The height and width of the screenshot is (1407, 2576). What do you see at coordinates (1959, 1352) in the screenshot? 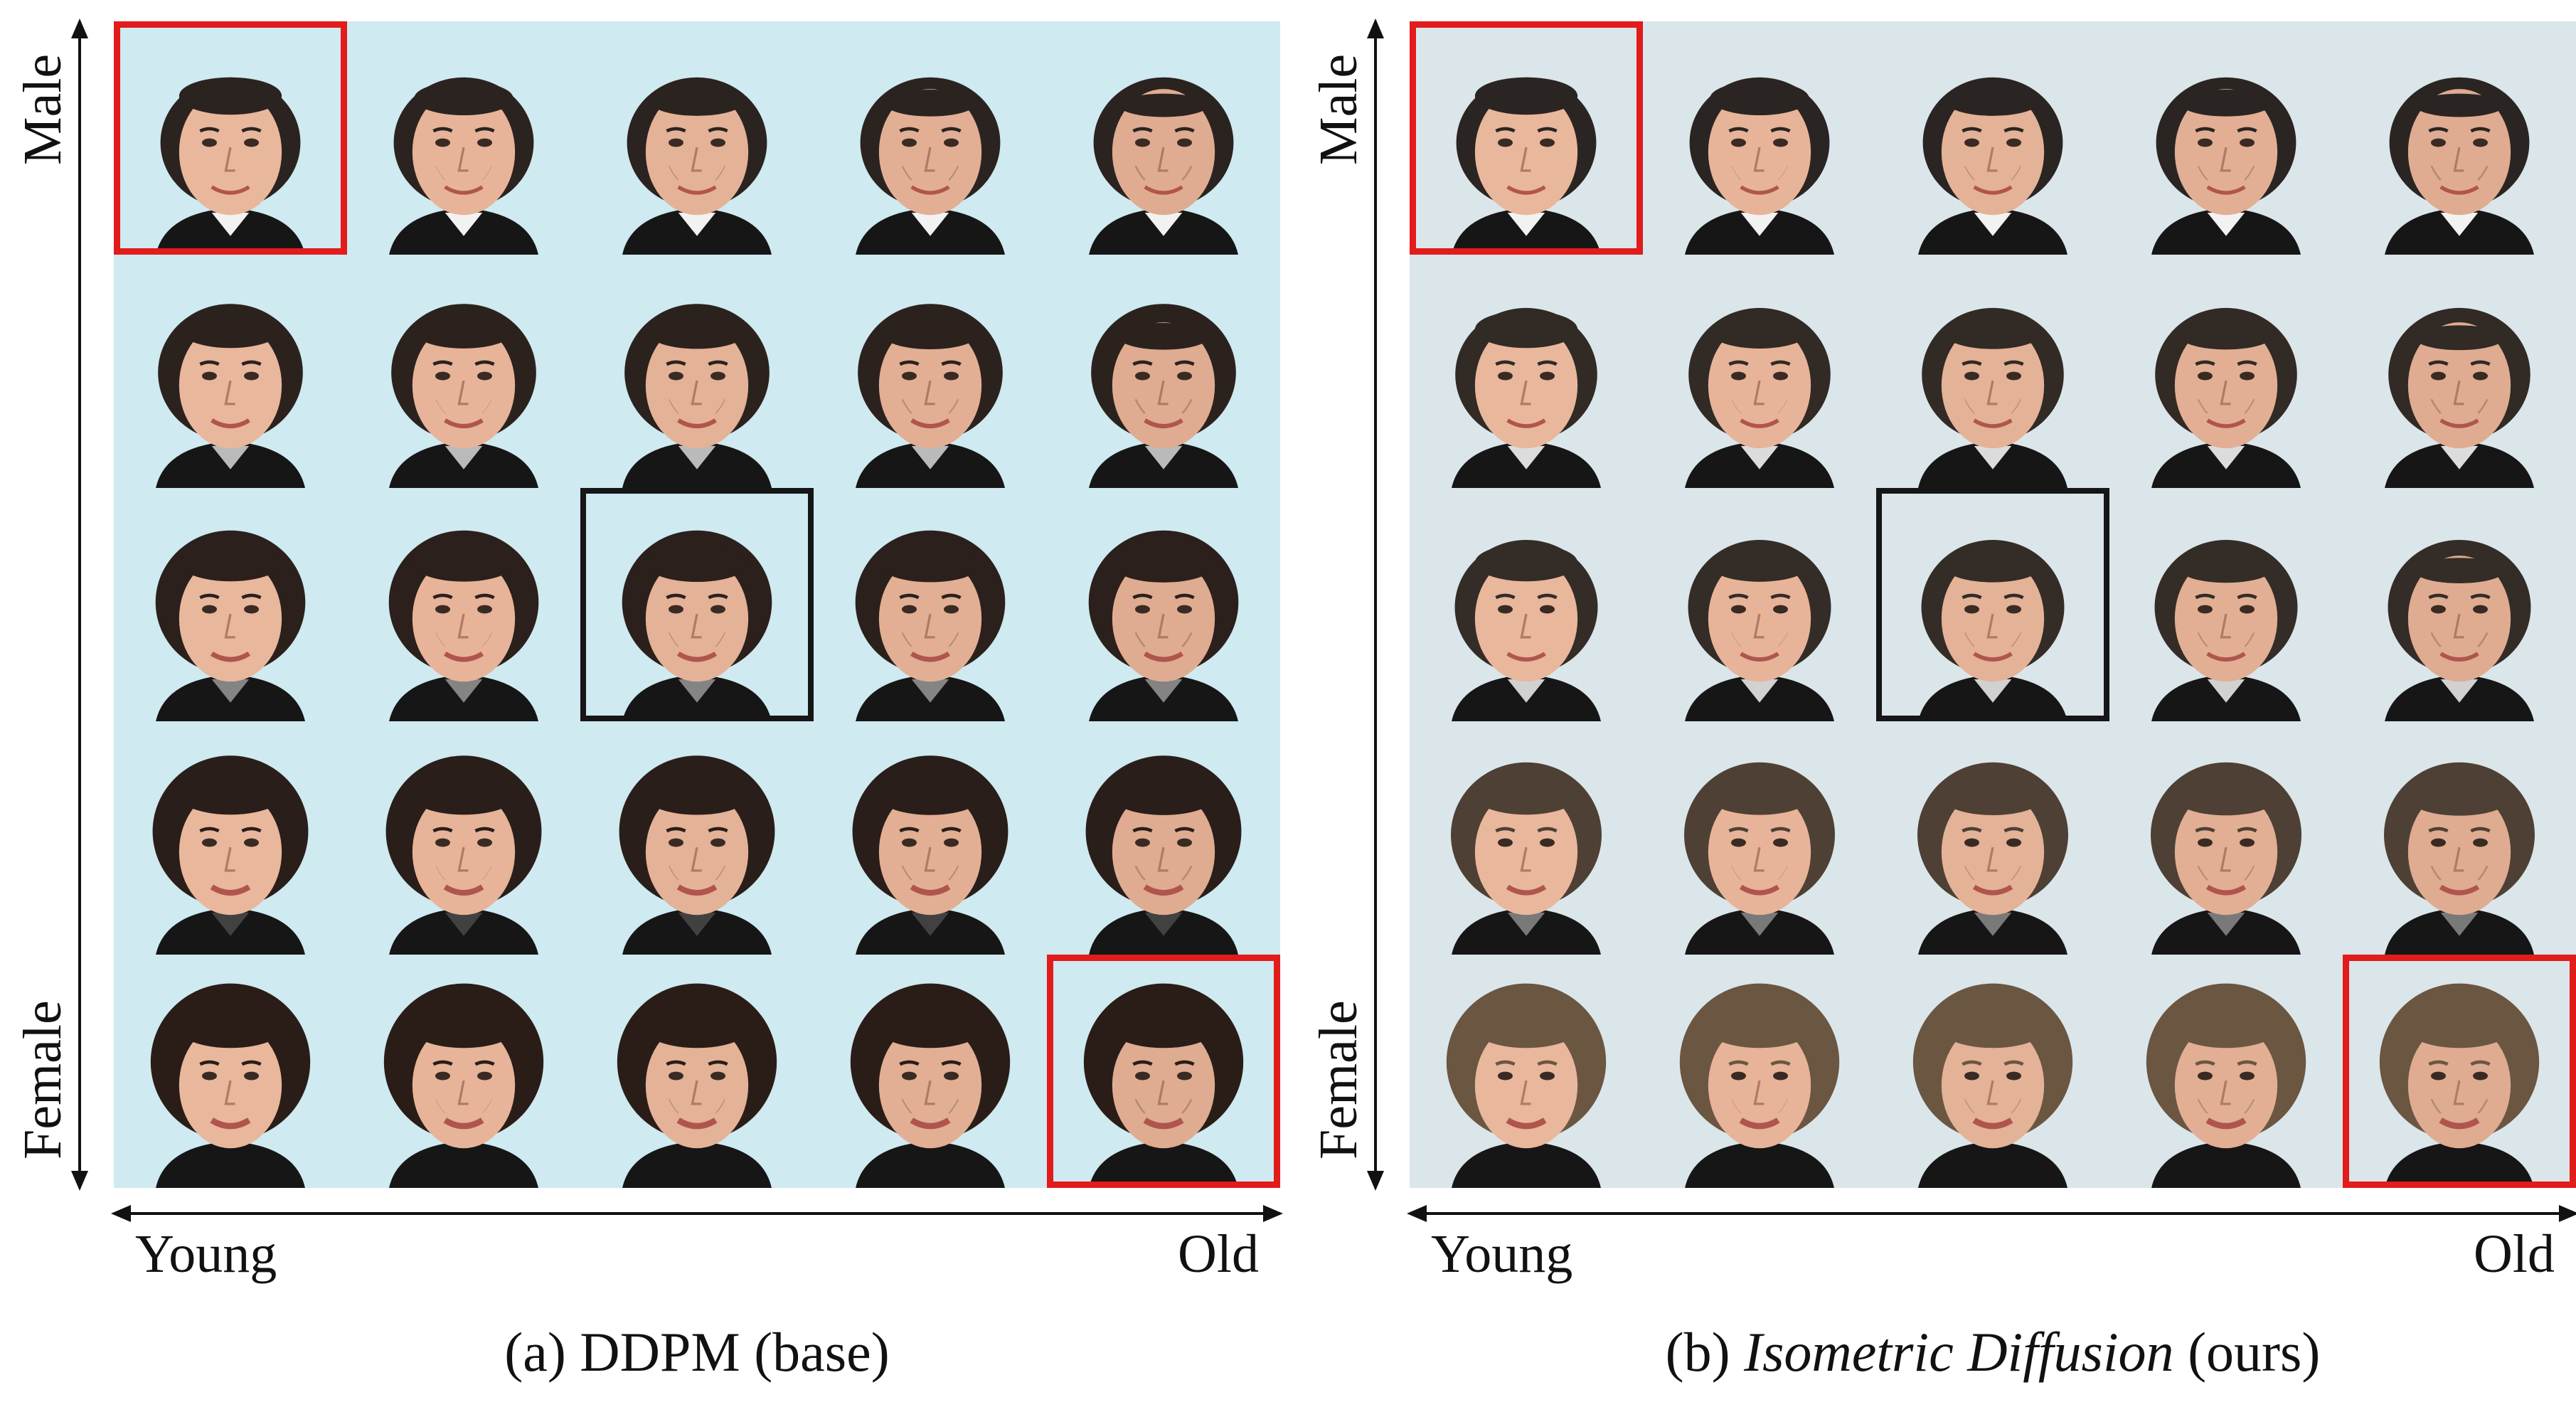
I see `caption-italic: Isometric Diffusion` at bounding box center [1959, 1352].